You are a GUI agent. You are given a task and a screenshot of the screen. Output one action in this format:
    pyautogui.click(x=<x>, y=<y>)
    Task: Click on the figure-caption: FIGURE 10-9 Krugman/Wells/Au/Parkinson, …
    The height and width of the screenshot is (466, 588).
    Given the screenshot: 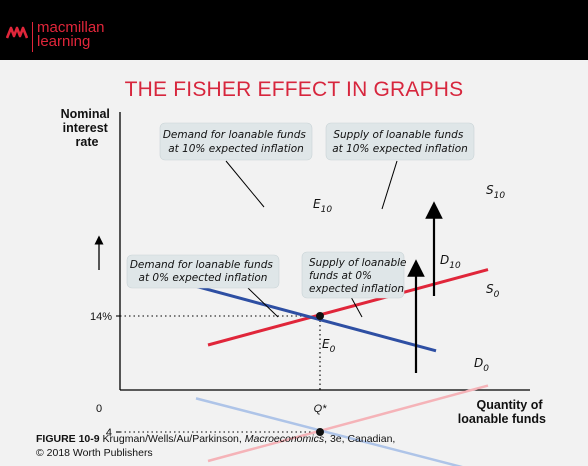 What is the action you would take?
    pyautogui.click(x=296, y=446)
    